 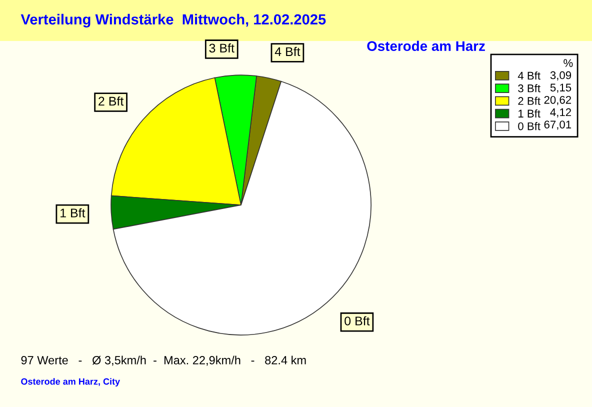 What do you see at coordinates (558, 125) in the screenshot?
I see `data-label: 67,01` at bounding box center [558, 125].